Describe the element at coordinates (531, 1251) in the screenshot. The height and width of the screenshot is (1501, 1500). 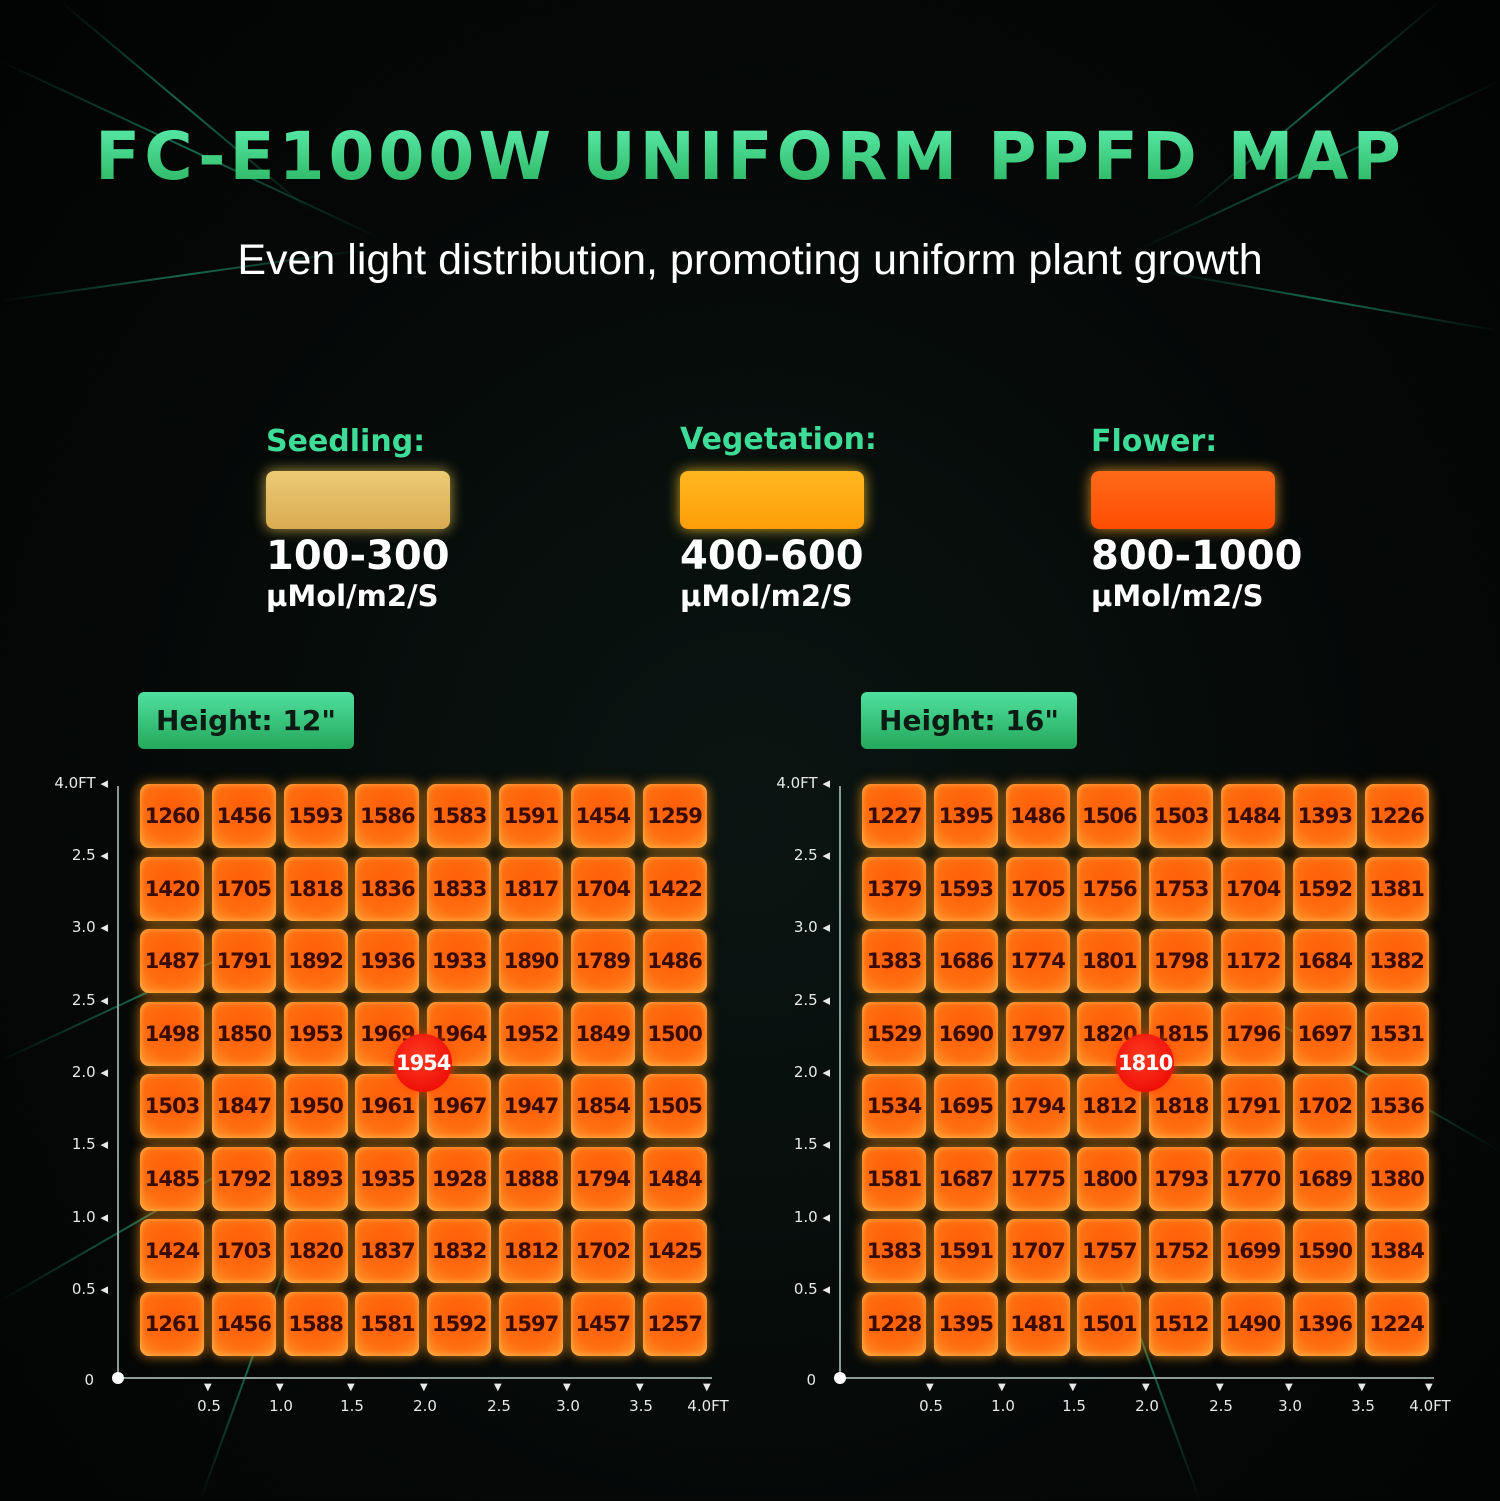
I see `ppfd-cell: 1812` at that location.